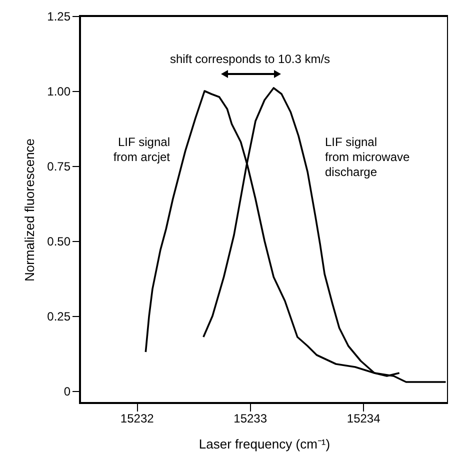  What do you see at coordinates (59, 241) in the screenshot?
I see `y-tick-label: 0.50` at bounding box center [59, 241].